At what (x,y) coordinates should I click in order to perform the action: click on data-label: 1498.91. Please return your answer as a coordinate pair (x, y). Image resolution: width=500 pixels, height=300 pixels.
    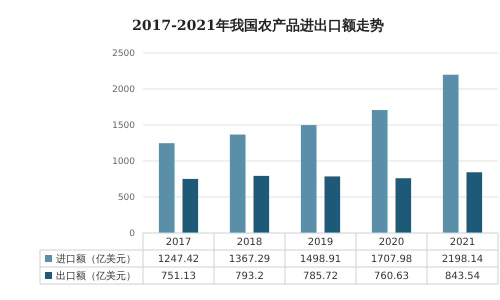
    Looking at the image, I should click on (321, 259).